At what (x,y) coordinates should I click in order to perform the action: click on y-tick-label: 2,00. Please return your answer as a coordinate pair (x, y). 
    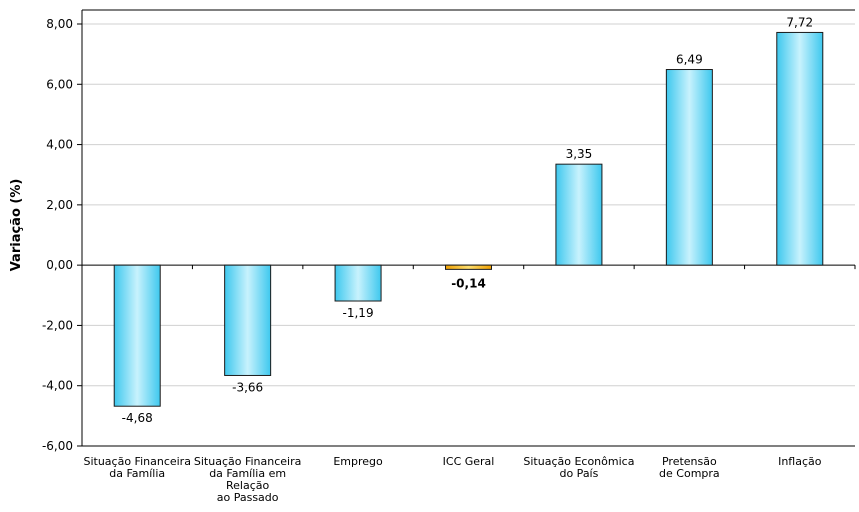
    Looking at the image, I should click on (59, 205).